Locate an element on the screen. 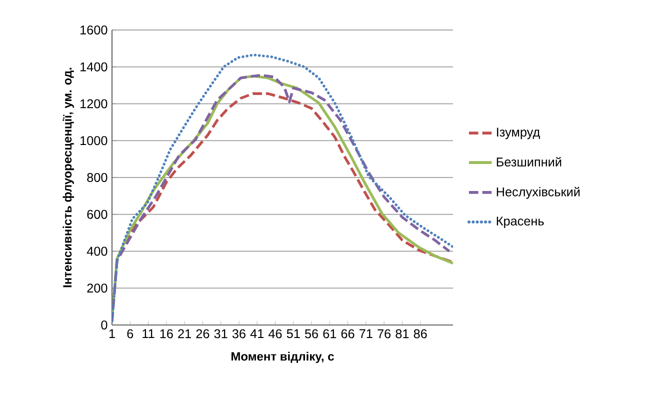 The width and height of the screenshot is (670, 408). legend-label: Безшипний is located at coordinates (529, 161).